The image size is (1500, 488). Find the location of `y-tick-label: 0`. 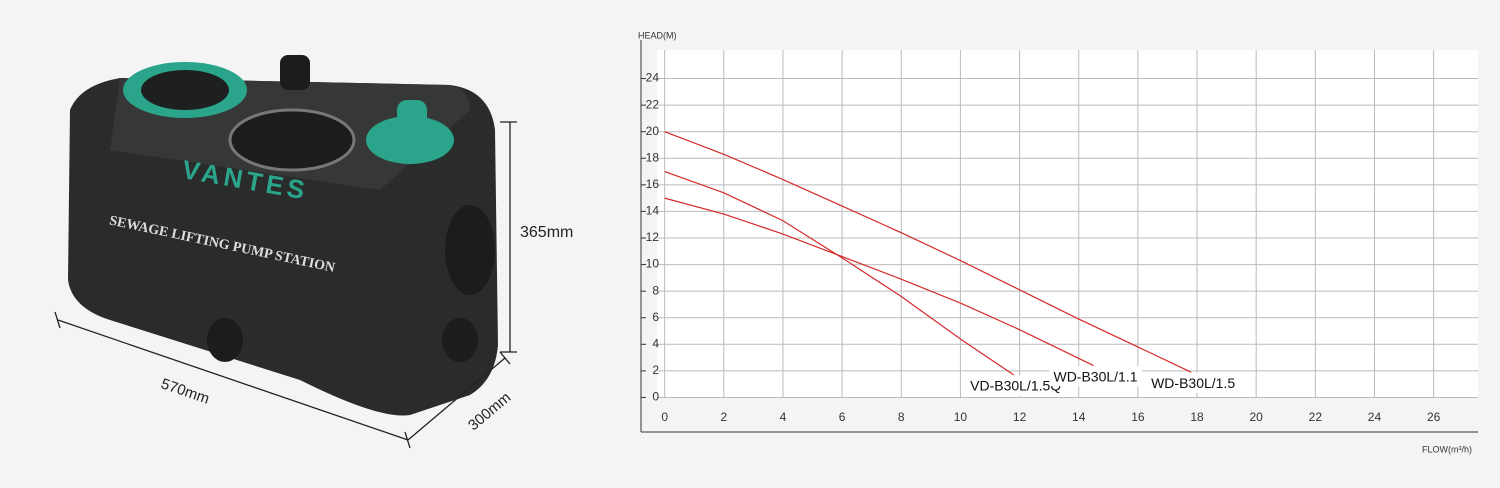

y-tick-label: 0 is located at coordinates (655, 397).